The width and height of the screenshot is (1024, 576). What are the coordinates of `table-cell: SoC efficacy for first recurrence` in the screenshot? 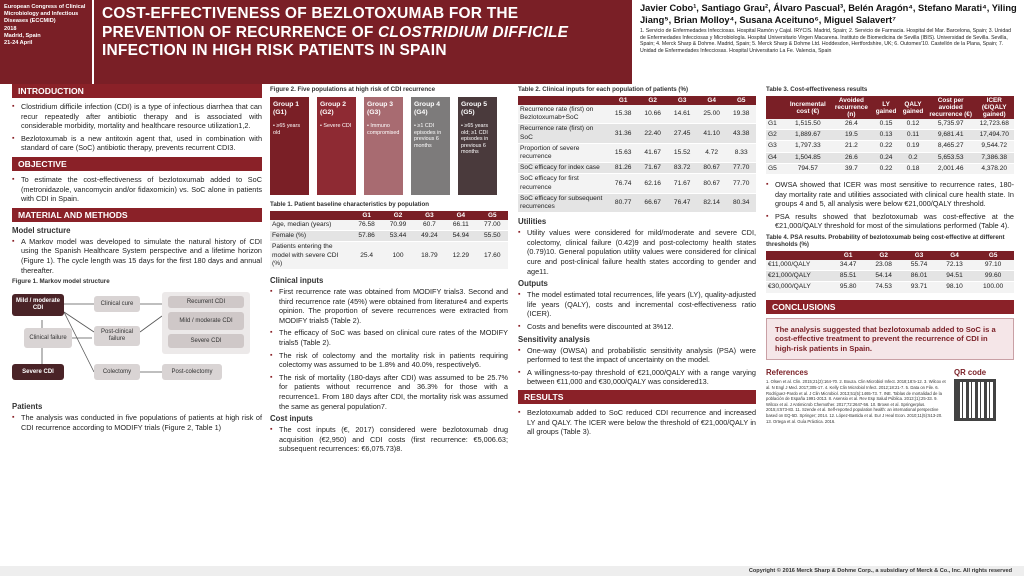 It's located at (563, 183).